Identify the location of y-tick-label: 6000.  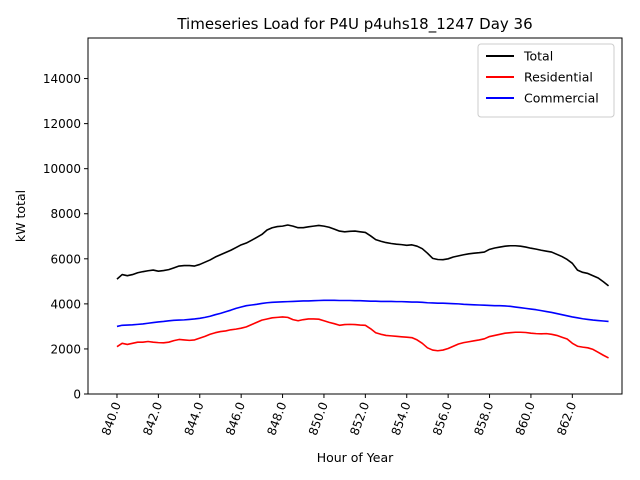
(65, 259).